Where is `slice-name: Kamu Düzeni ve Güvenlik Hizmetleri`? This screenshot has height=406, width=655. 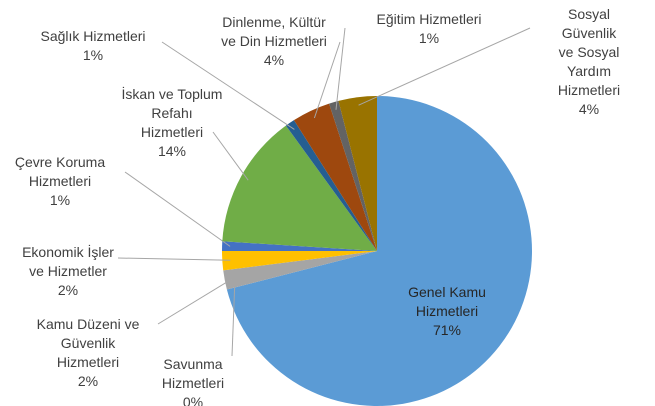 slice-name: Kamu Düzeni ve Güvenlik Hizmetleri is located at coordinates (88, 343).